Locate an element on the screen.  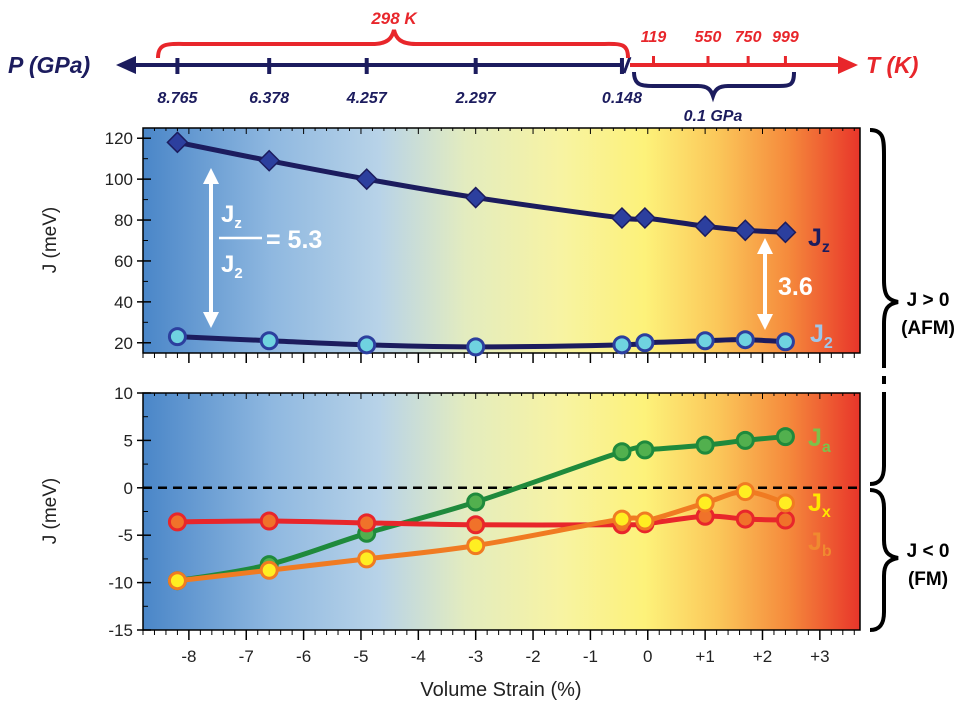
pressure-tick-label: 4.257 is located at coordinates (367, 98).